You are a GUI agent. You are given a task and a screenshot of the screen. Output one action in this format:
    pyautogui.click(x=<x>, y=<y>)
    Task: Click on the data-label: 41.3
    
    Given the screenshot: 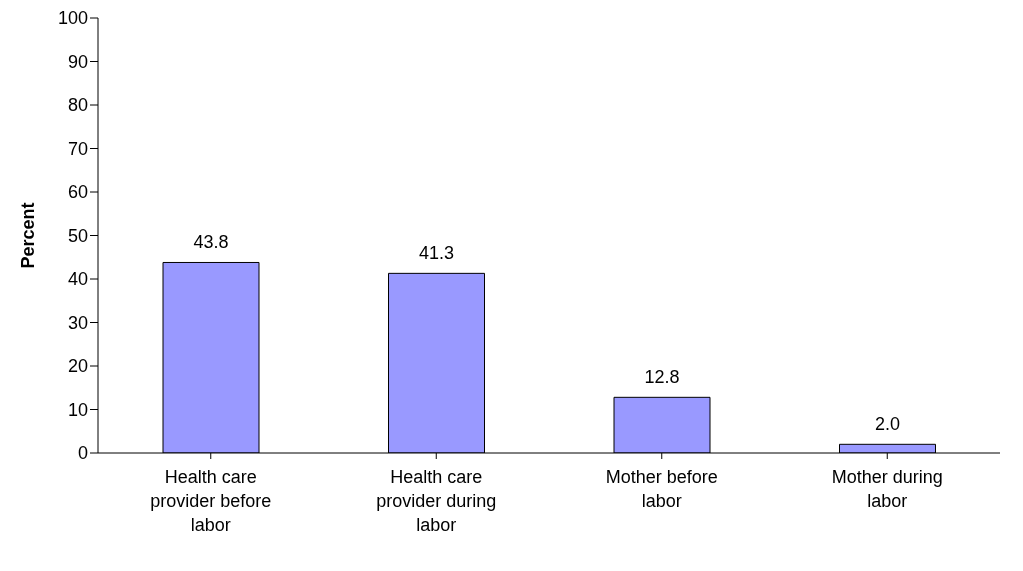 What is the action you would take?
    pyautogui.click(x=436, y=253)
    